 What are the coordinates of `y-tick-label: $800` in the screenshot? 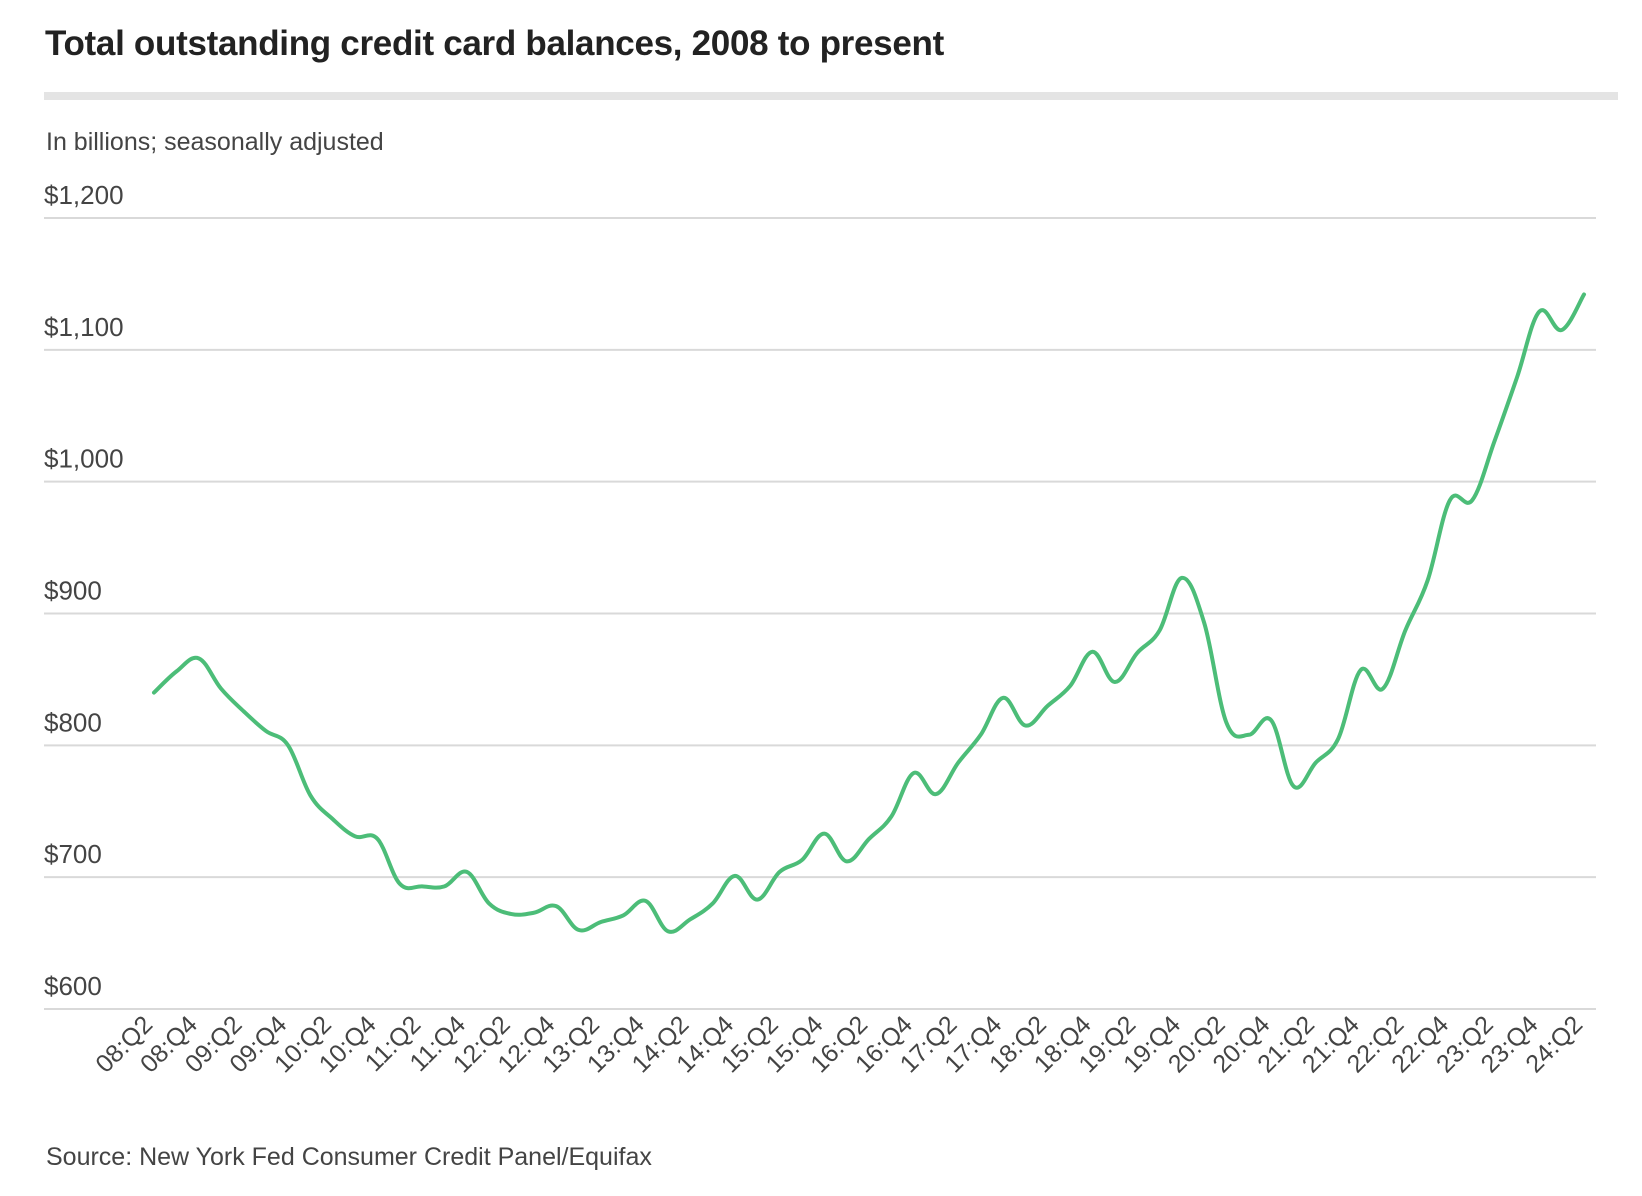 It's located at (73, 722).